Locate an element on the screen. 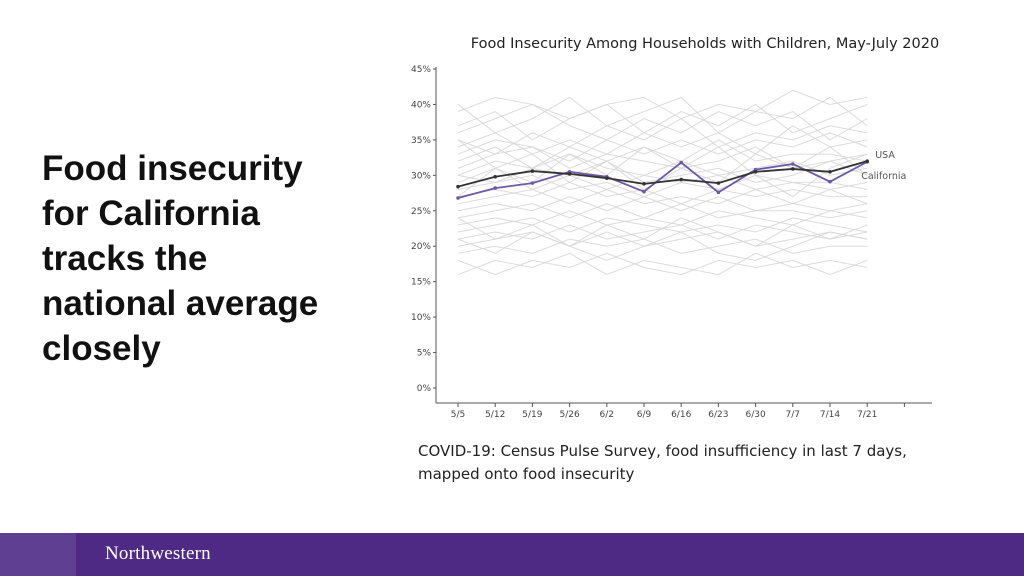 Image resolution: width=1024 pixels, height=576 pixels. northwestern-logo: Northwestern is located at coordinates (158, 553).